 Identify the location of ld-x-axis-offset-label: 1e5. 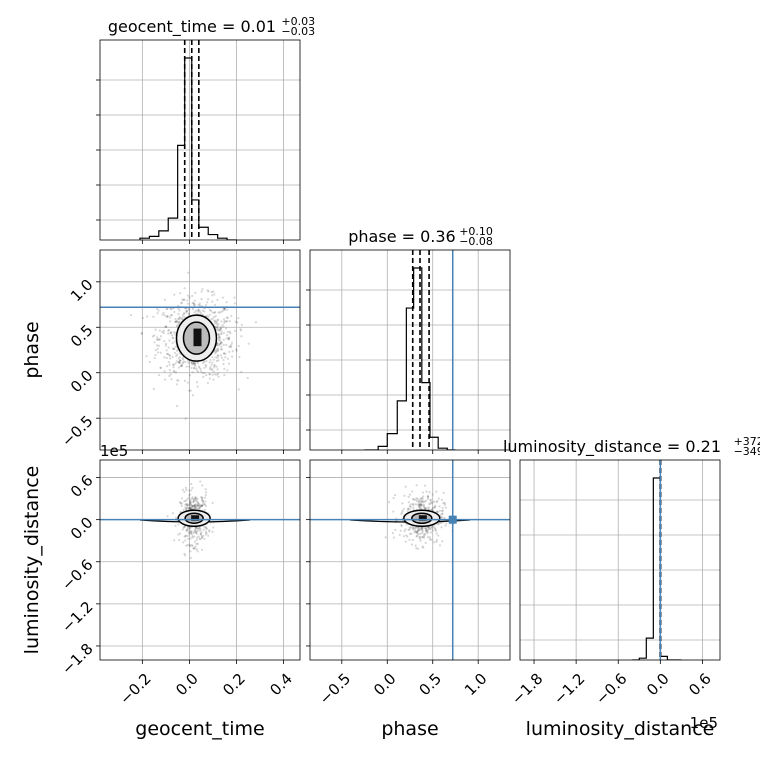
(704, 723).